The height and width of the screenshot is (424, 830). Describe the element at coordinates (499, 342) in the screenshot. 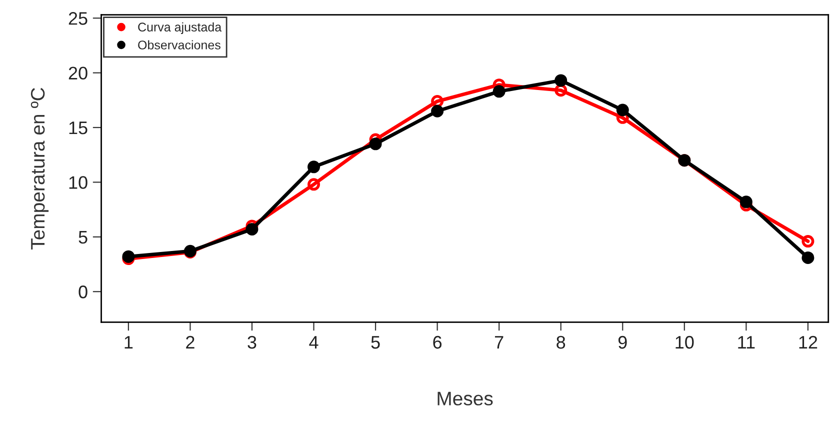

I see `x-tick-label: 7` at that location.